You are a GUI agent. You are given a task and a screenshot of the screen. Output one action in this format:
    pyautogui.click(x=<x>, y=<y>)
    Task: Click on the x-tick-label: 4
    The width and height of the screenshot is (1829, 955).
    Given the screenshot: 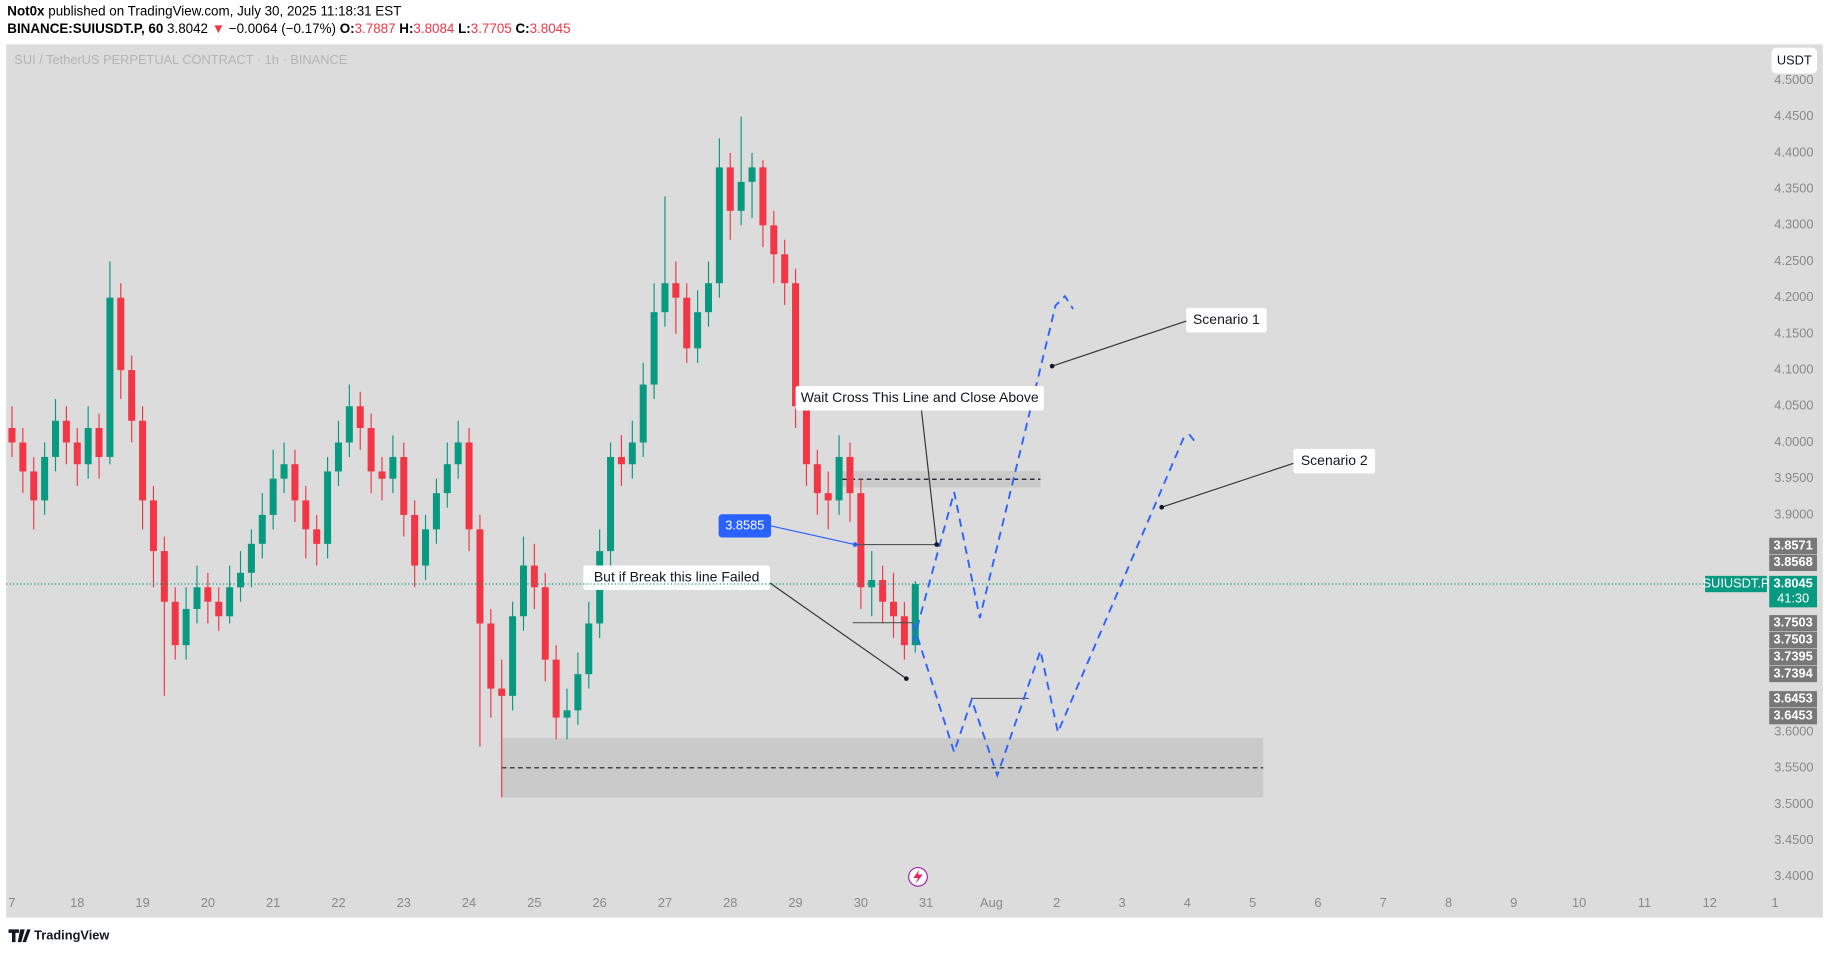 What is the action you would take?
    pyautogui.click(x=1187, y=902)
    